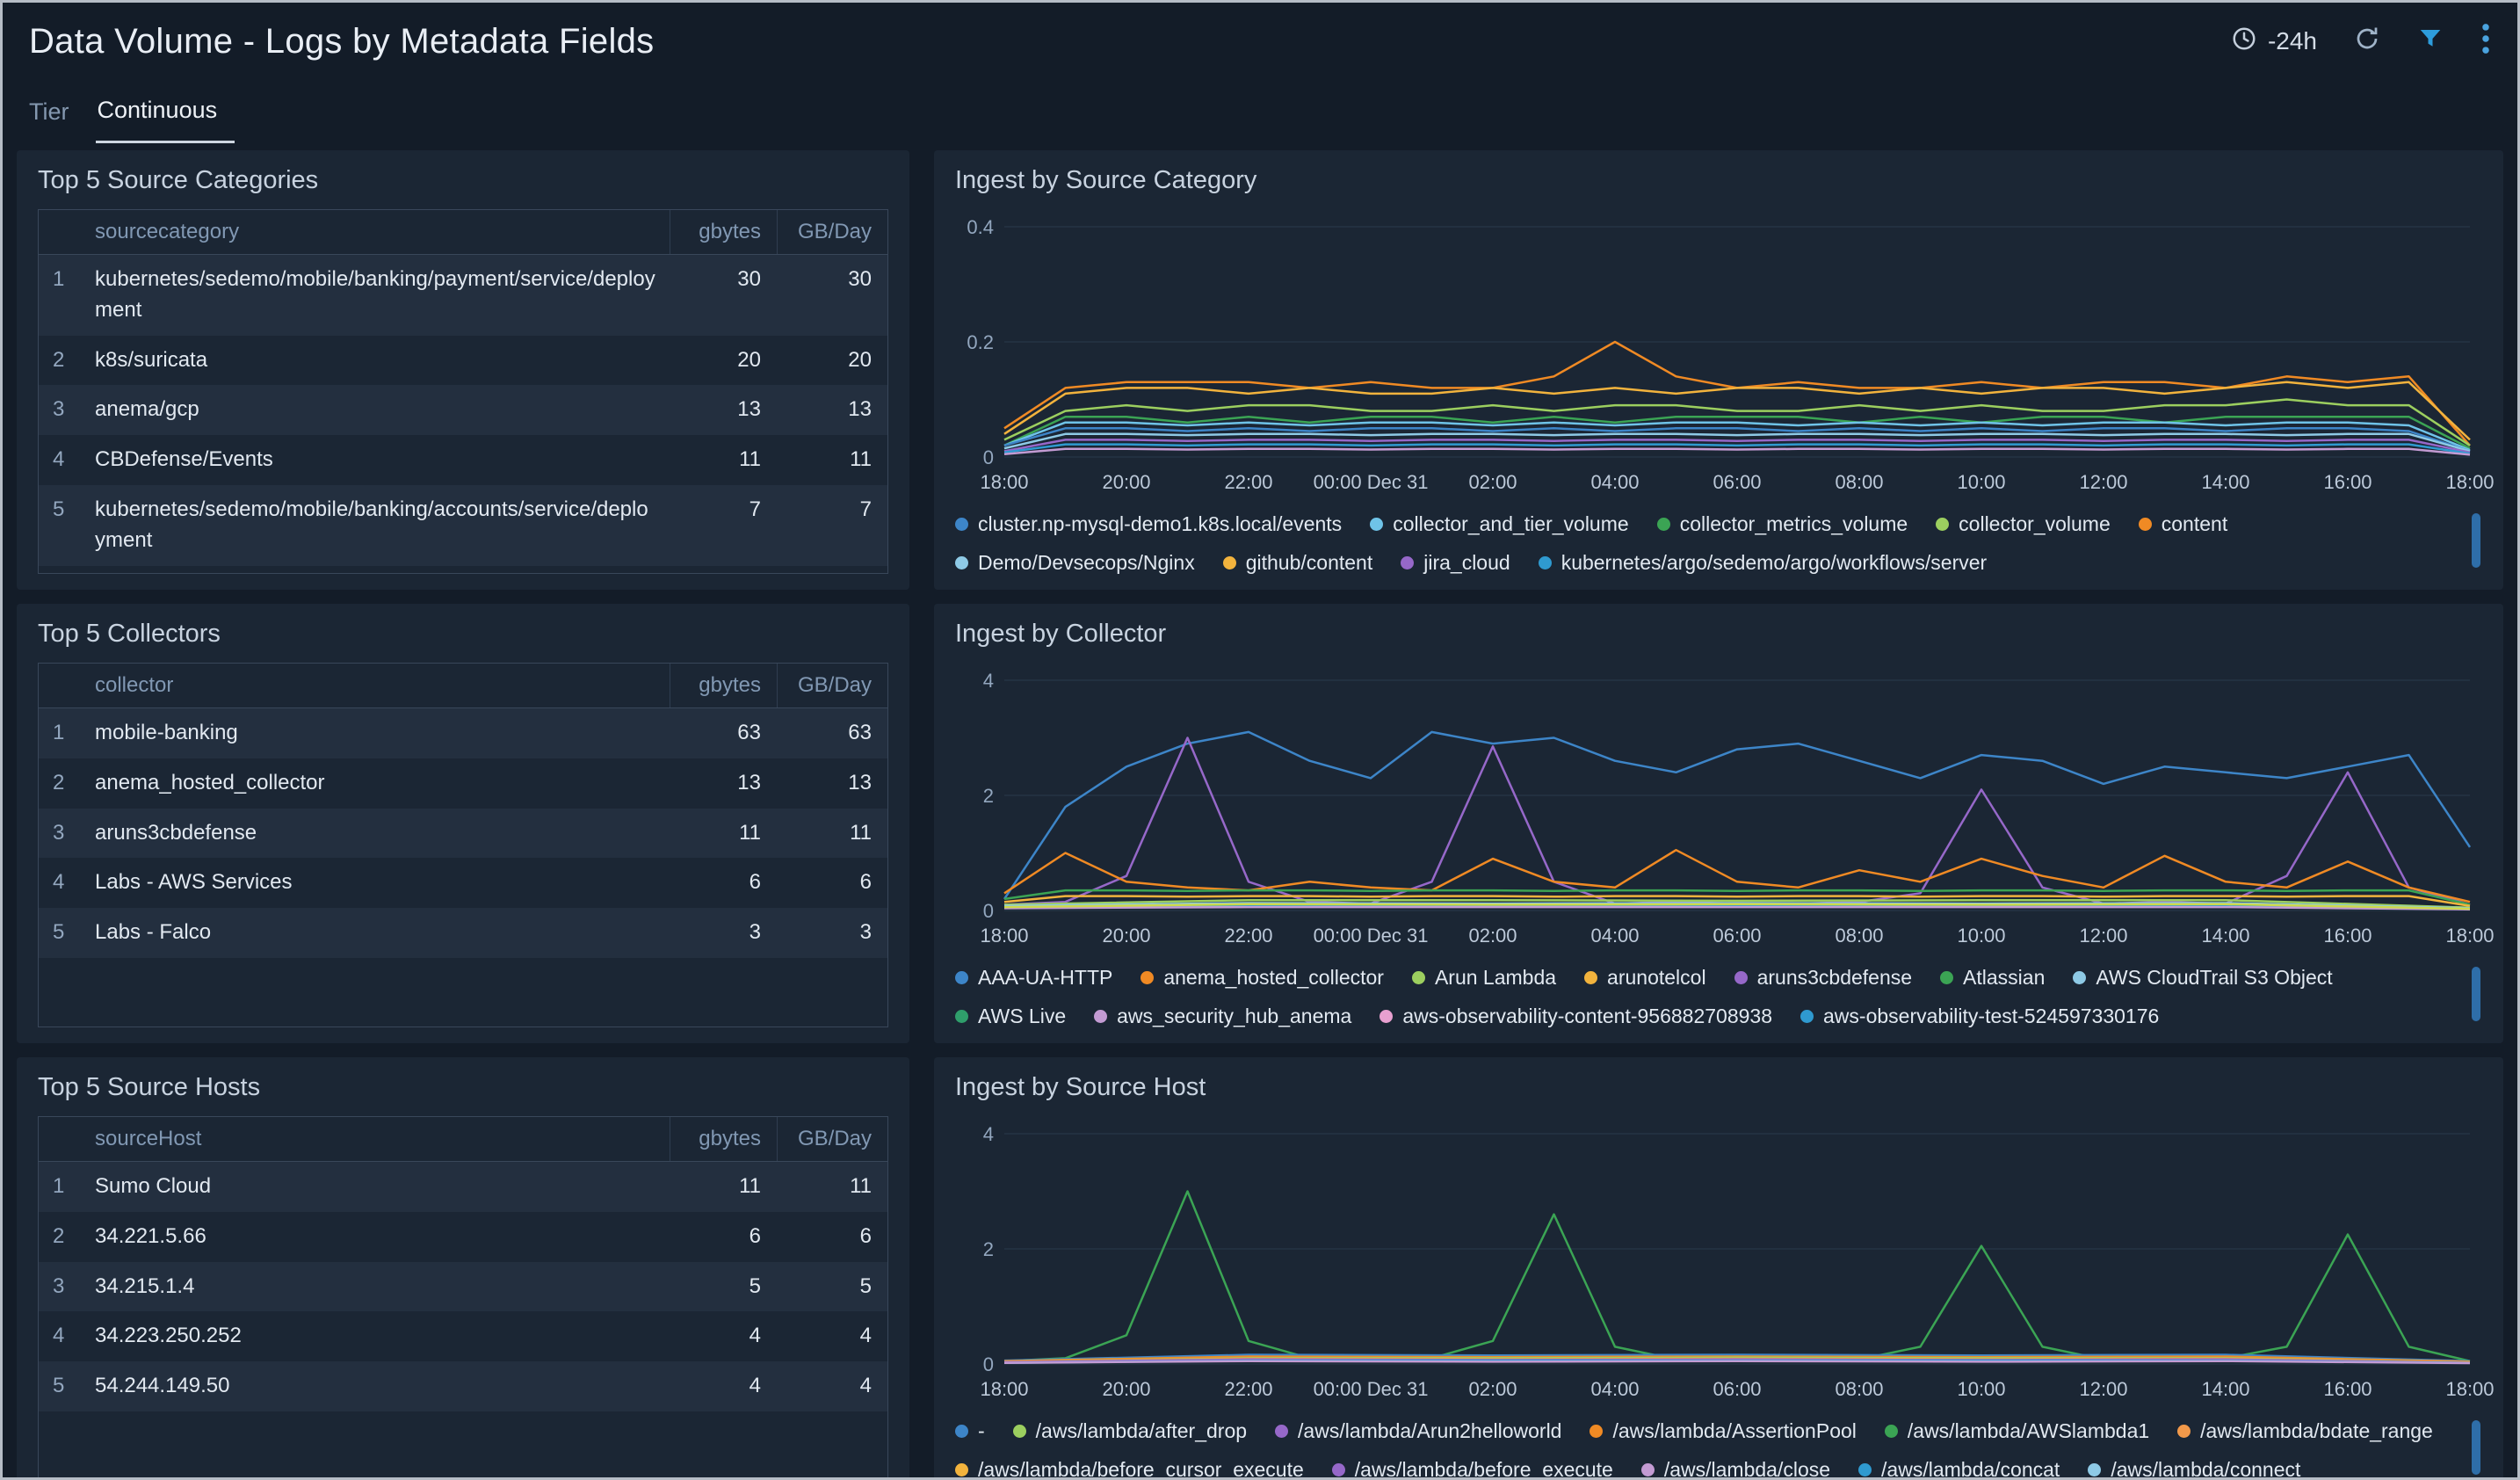  Describe the element at coordinates (1075, 562) in the screenshot. I see `legend-item: Demo/Devsecops/Nginx` at that location.